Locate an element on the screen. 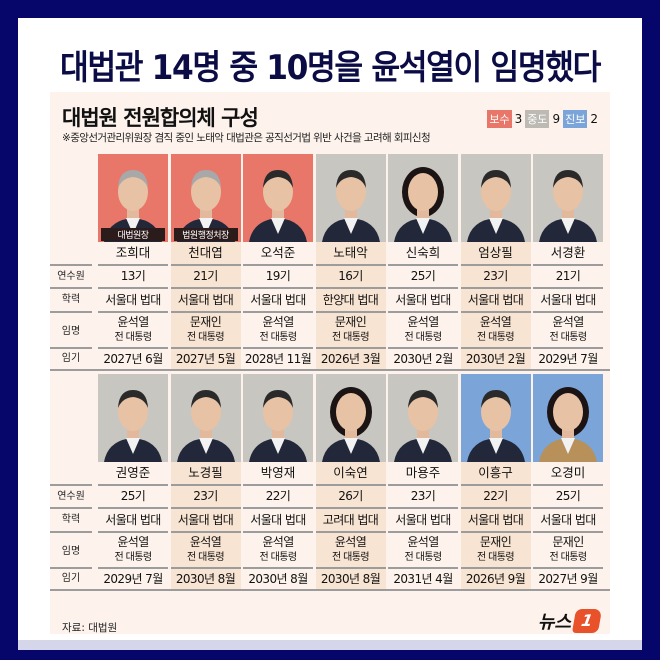 The image size is (660, 660). logo-mark: 1 is located at coordinates (587, 621).